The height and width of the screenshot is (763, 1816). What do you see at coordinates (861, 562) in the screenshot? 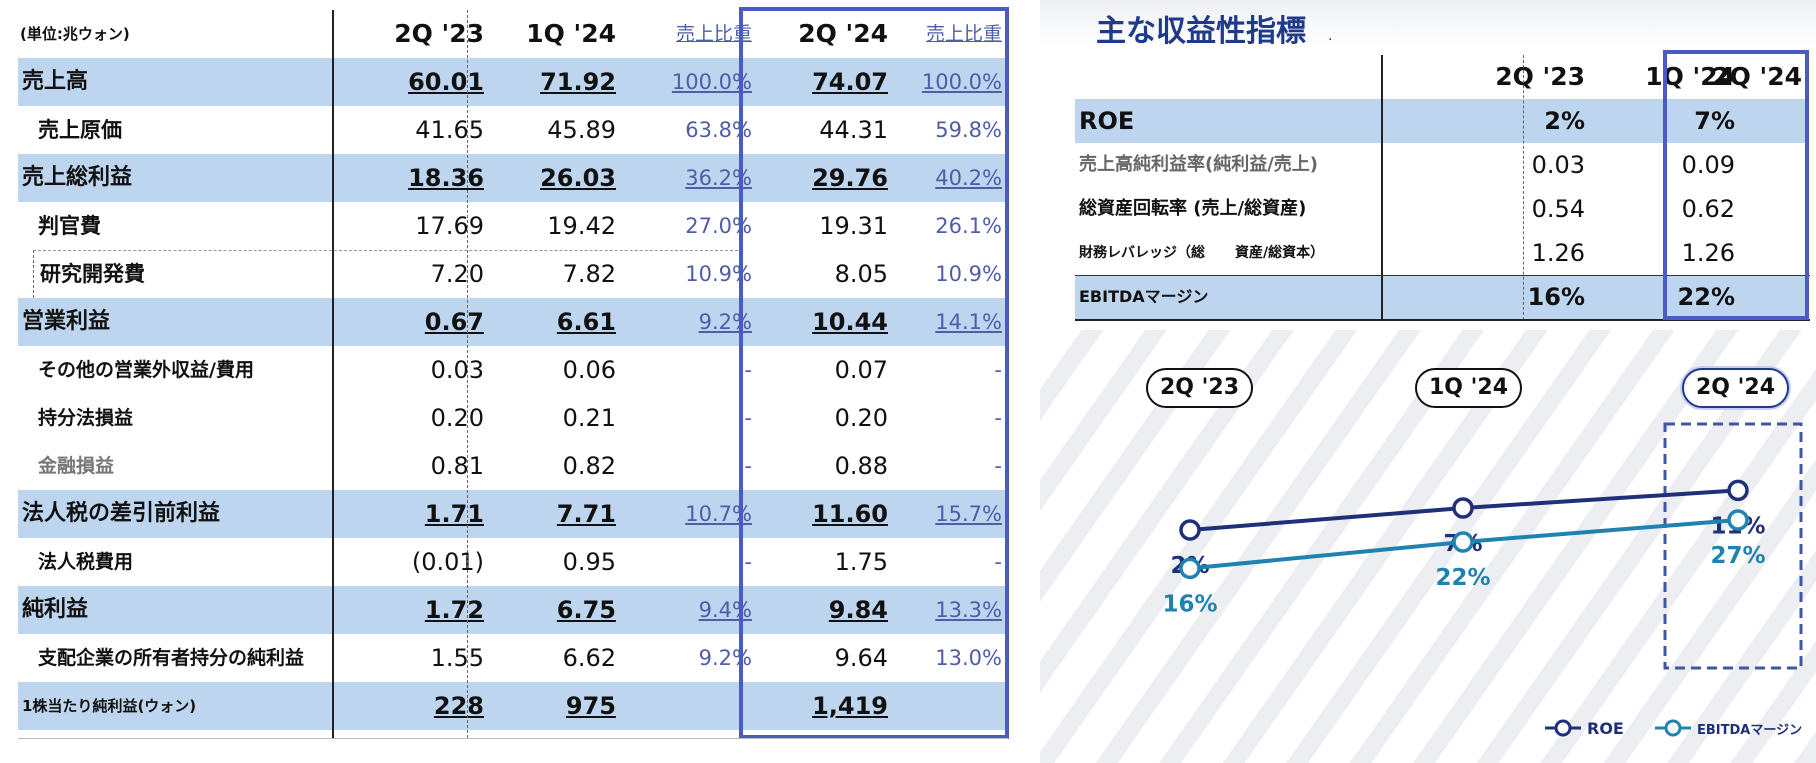
I see `value-text: 1.75` at bounding box center [861, 562].